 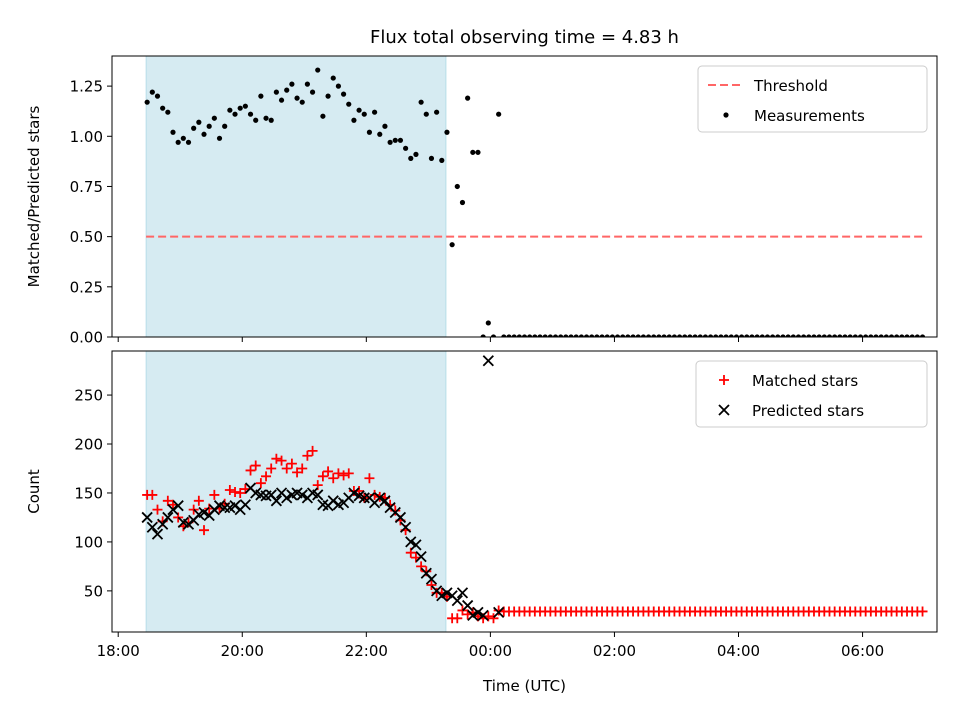 I want to click on top-ytick-label: 0.25, so click(x=86, y=287).